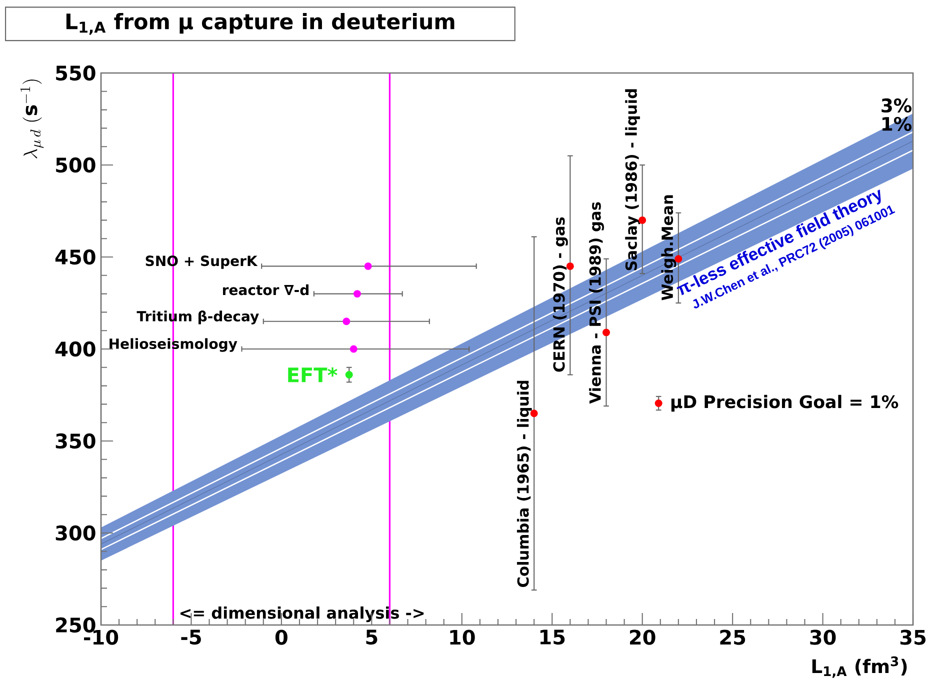  Describe the element at coordinates (76, 73) in the screenshot. I see `y-tick-label: 550` at that location.